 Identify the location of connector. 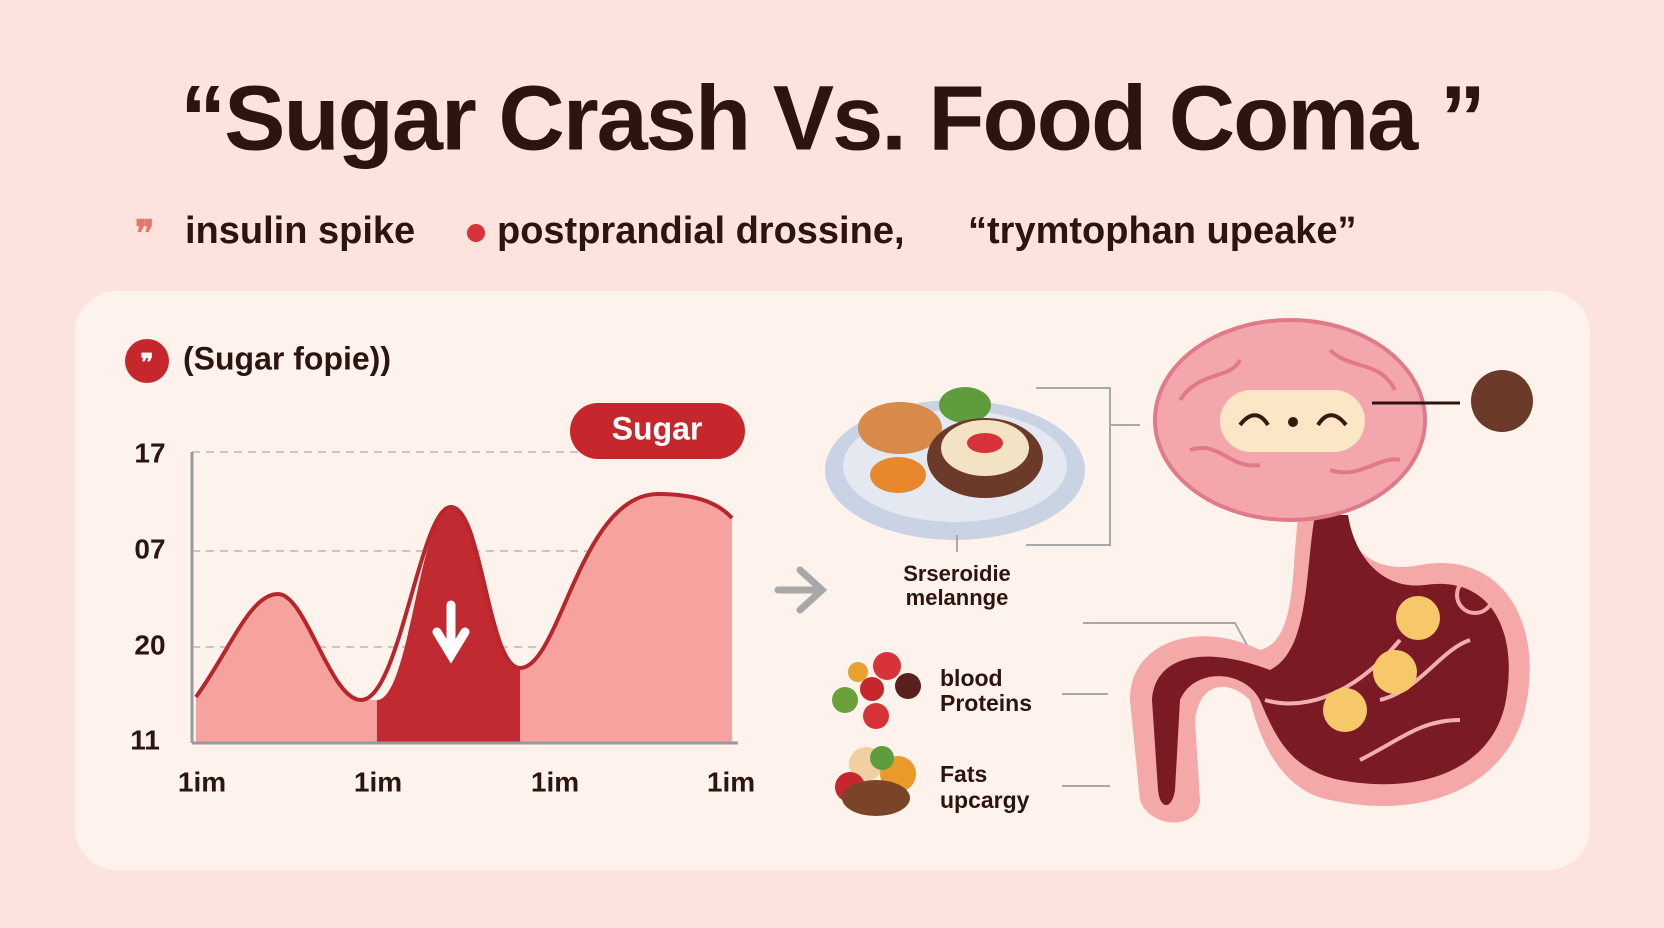
(1068, 466).